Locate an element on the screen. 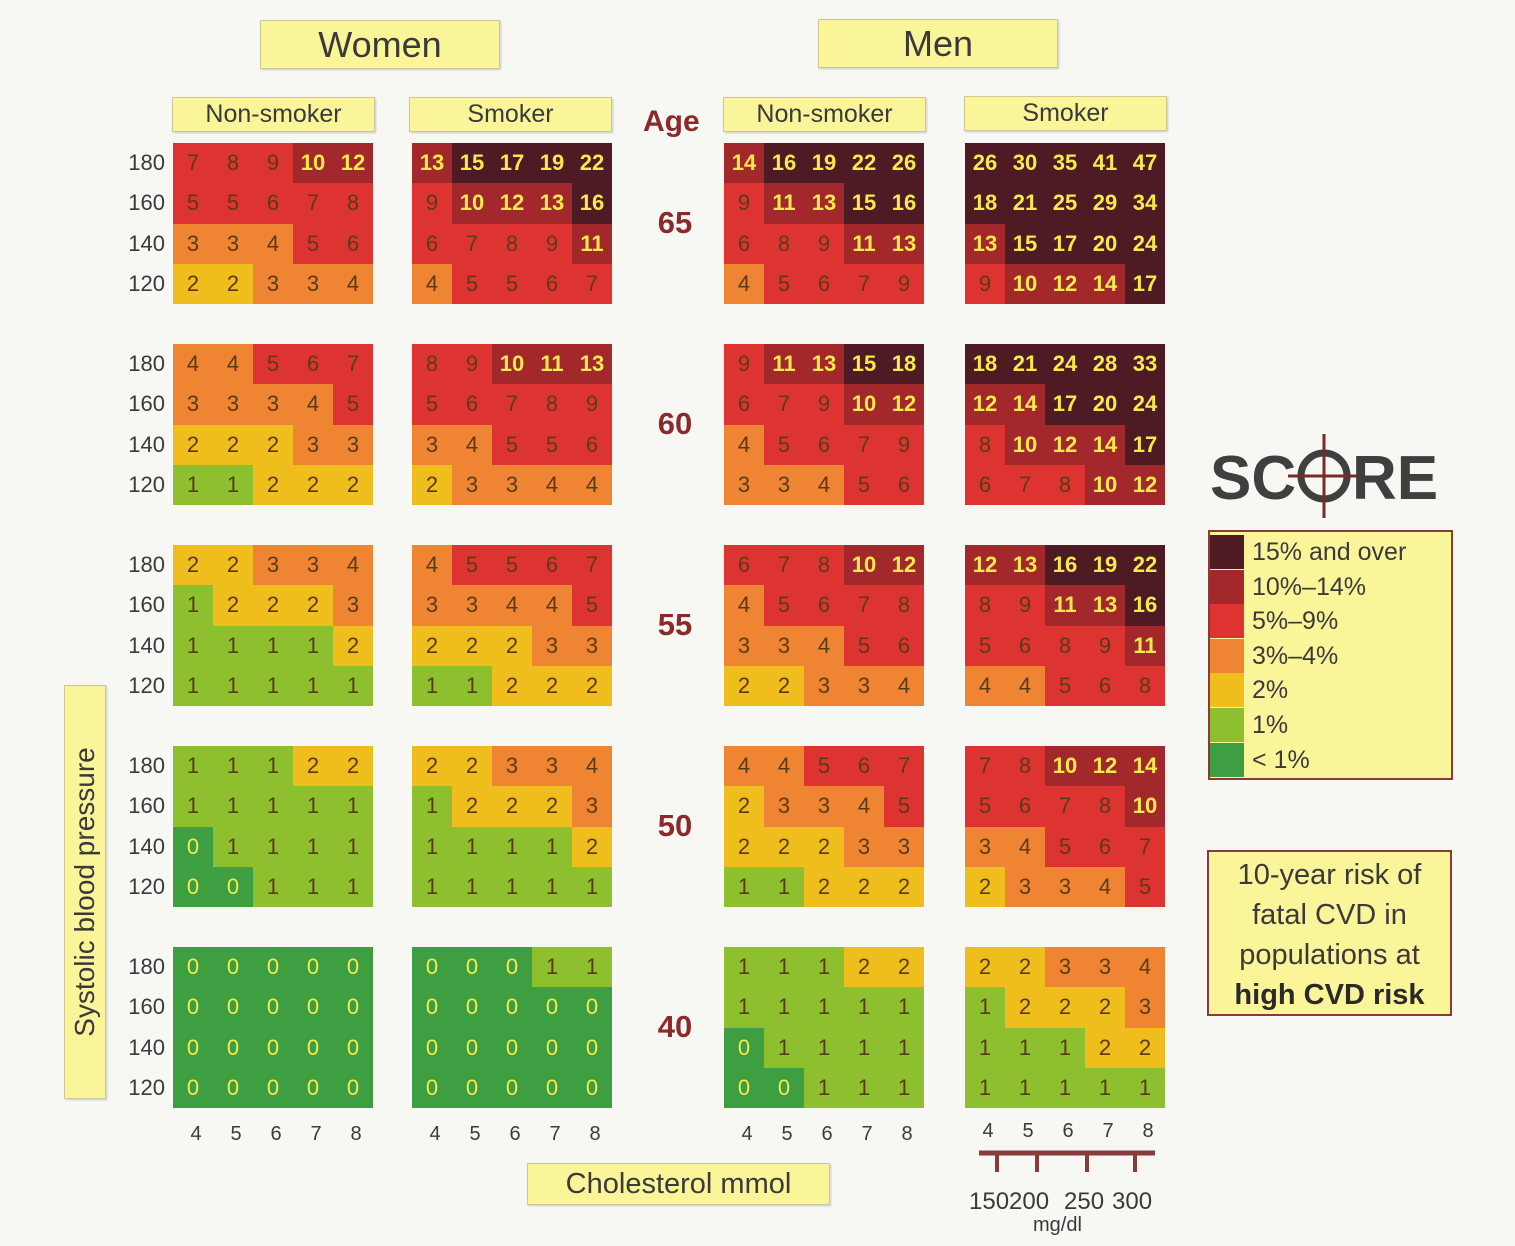 The width and height of the screenshot is (1515, 1246). score-logo: SC RE is located at coordinates (1324, 476).